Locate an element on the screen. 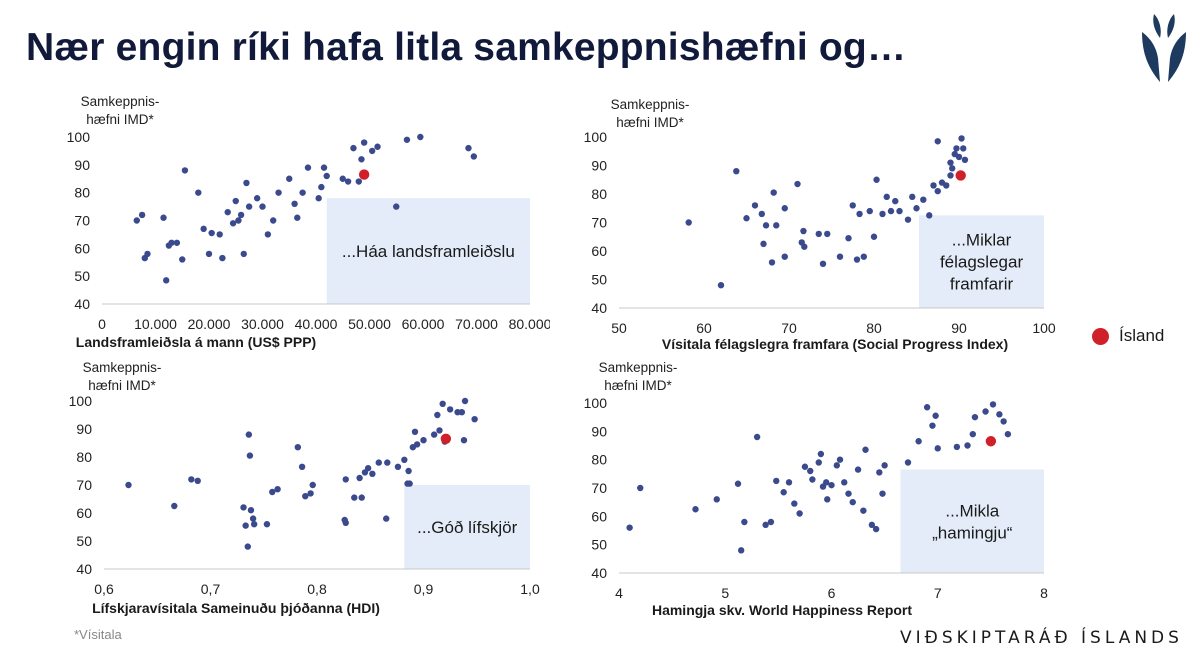 This screenshot has width=1200, height=659. y-tick-label: 90 is located at coordinates (599, 431).